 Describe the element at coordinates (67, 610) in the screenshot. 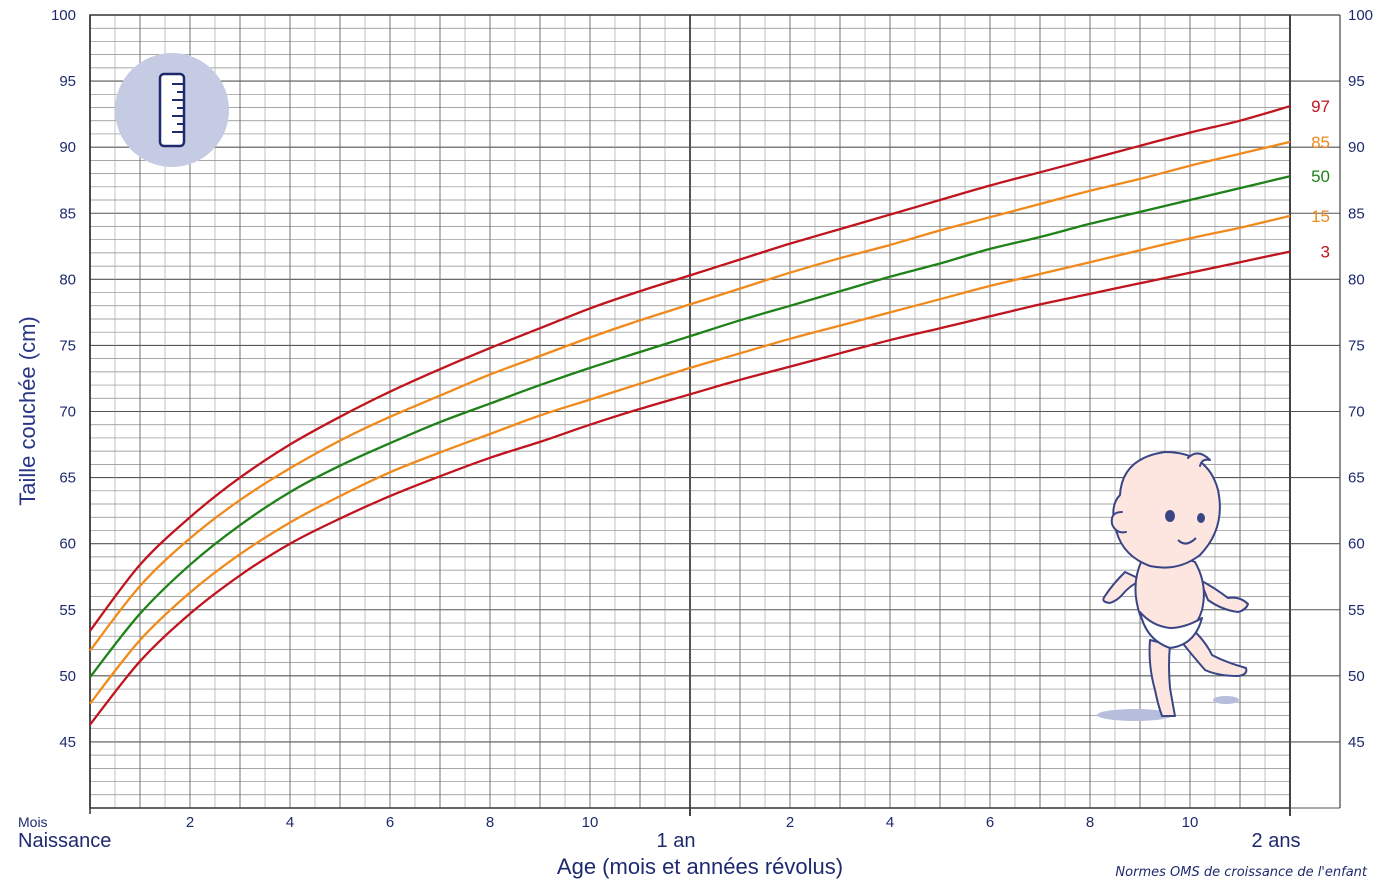

I see `y-tick-label: 55` at that location.